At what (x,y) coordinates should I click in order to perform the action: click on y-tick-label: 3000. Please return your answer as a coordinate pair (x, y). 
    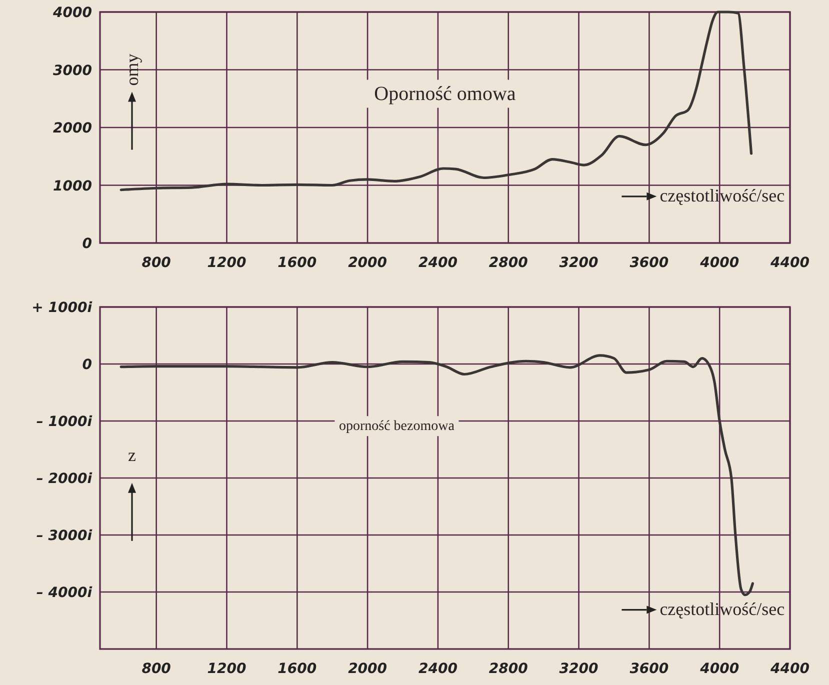
    Looking at the image, I should click on (72, 70).